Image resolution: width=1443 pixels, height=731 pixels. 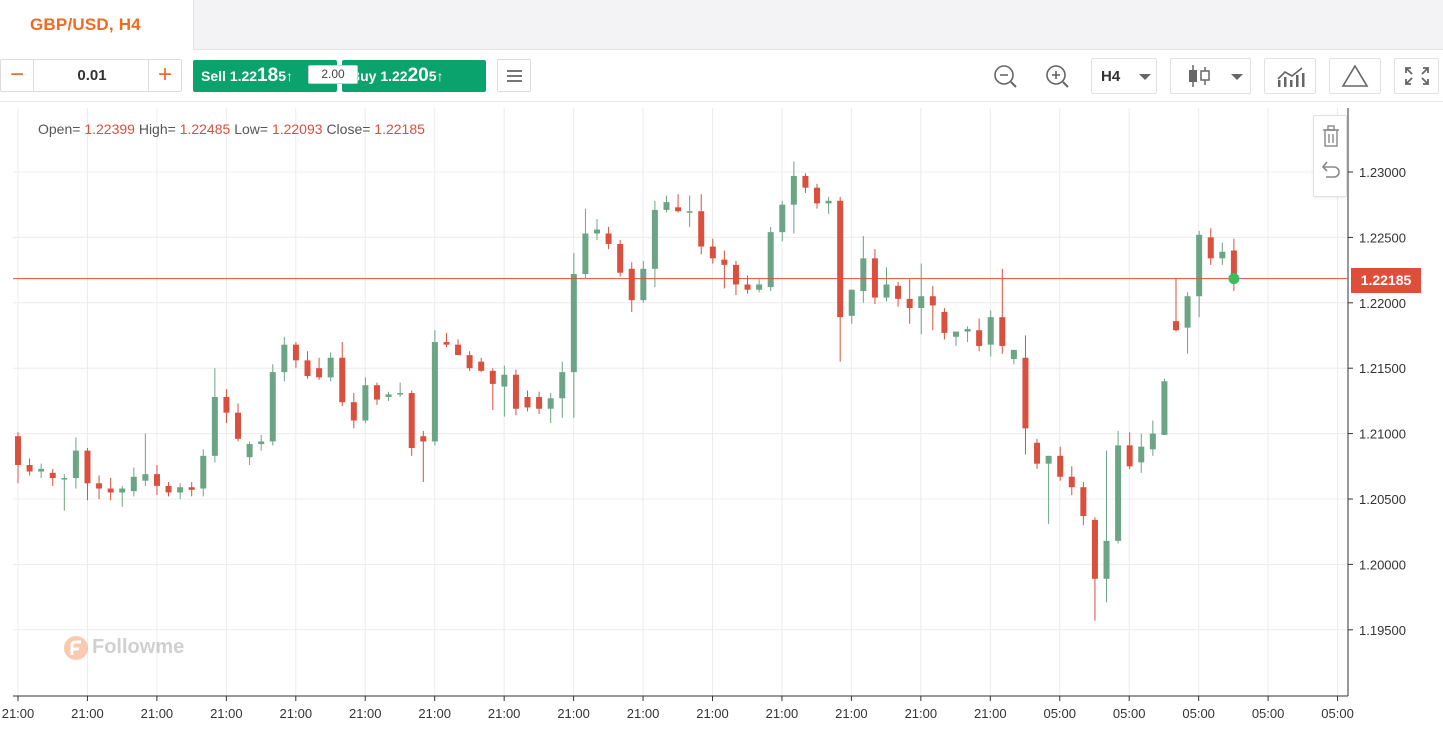 I want to click on undo-icon, so click(x=1331, y=176).